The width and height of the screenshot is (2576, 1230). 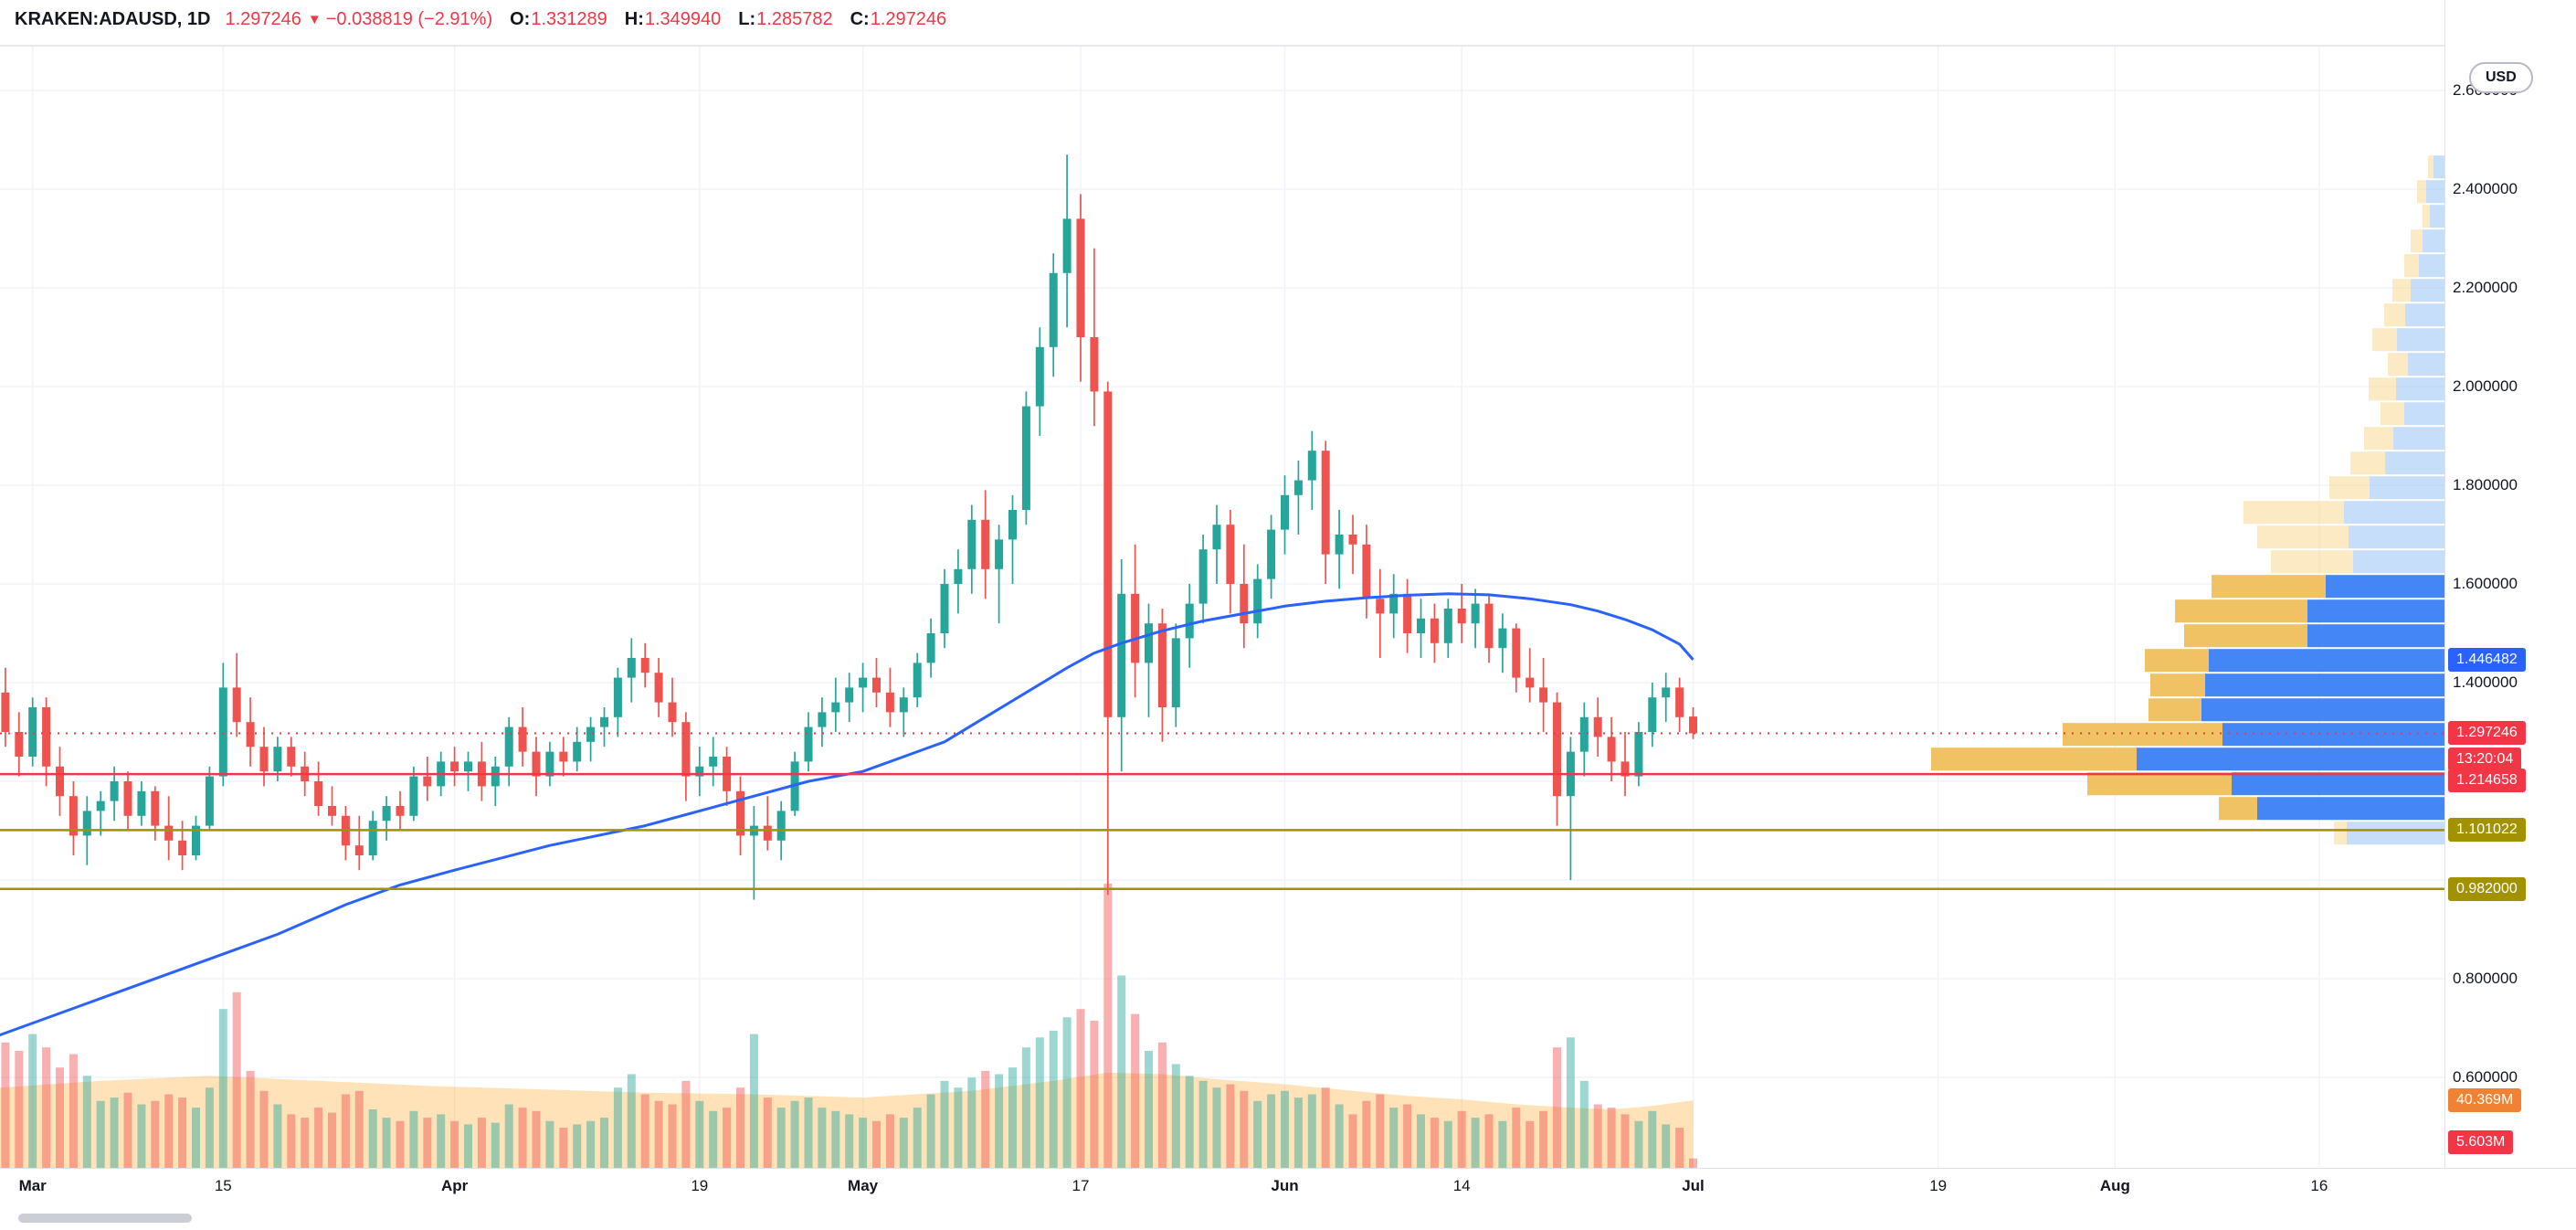 What do you see at coordinates (2485, 682) in the screenshot?
I see `price-axis-label: 1.400000` at bounding box center [2485, 682].